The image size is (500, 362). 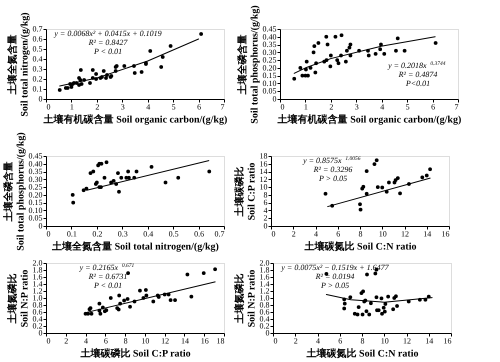 I want to click on annotation: P > 0.05, so click(x=333, y=178).